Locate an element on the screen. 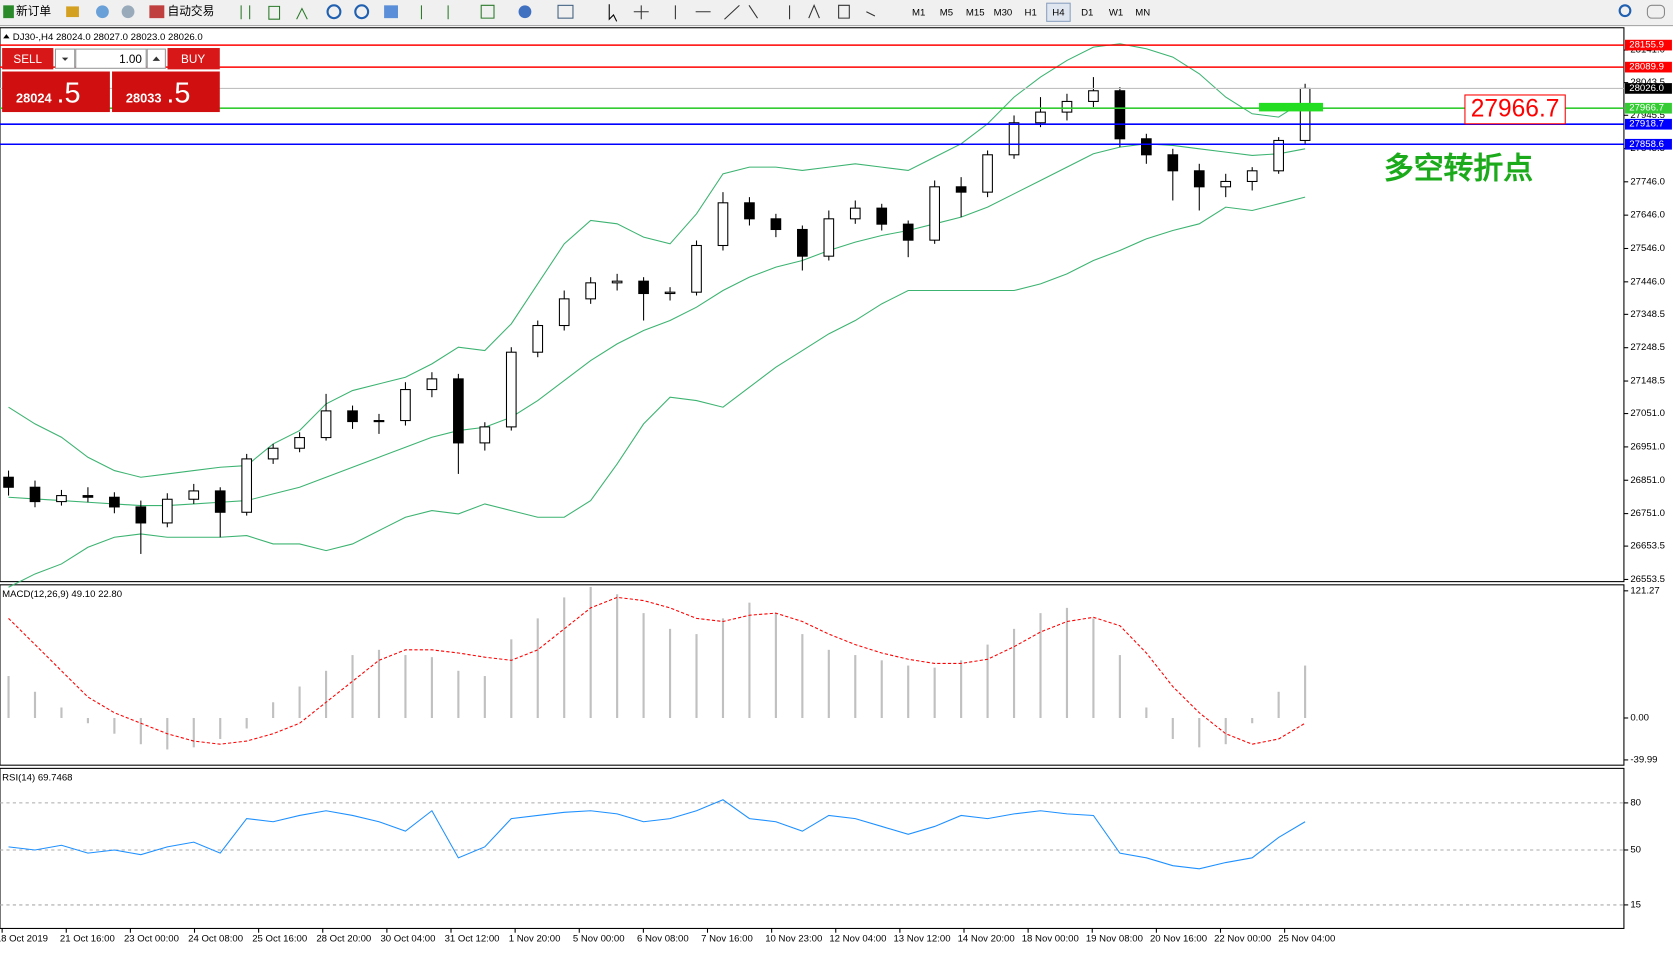  sell-price: 28024 is located at coordinates (34, 98).